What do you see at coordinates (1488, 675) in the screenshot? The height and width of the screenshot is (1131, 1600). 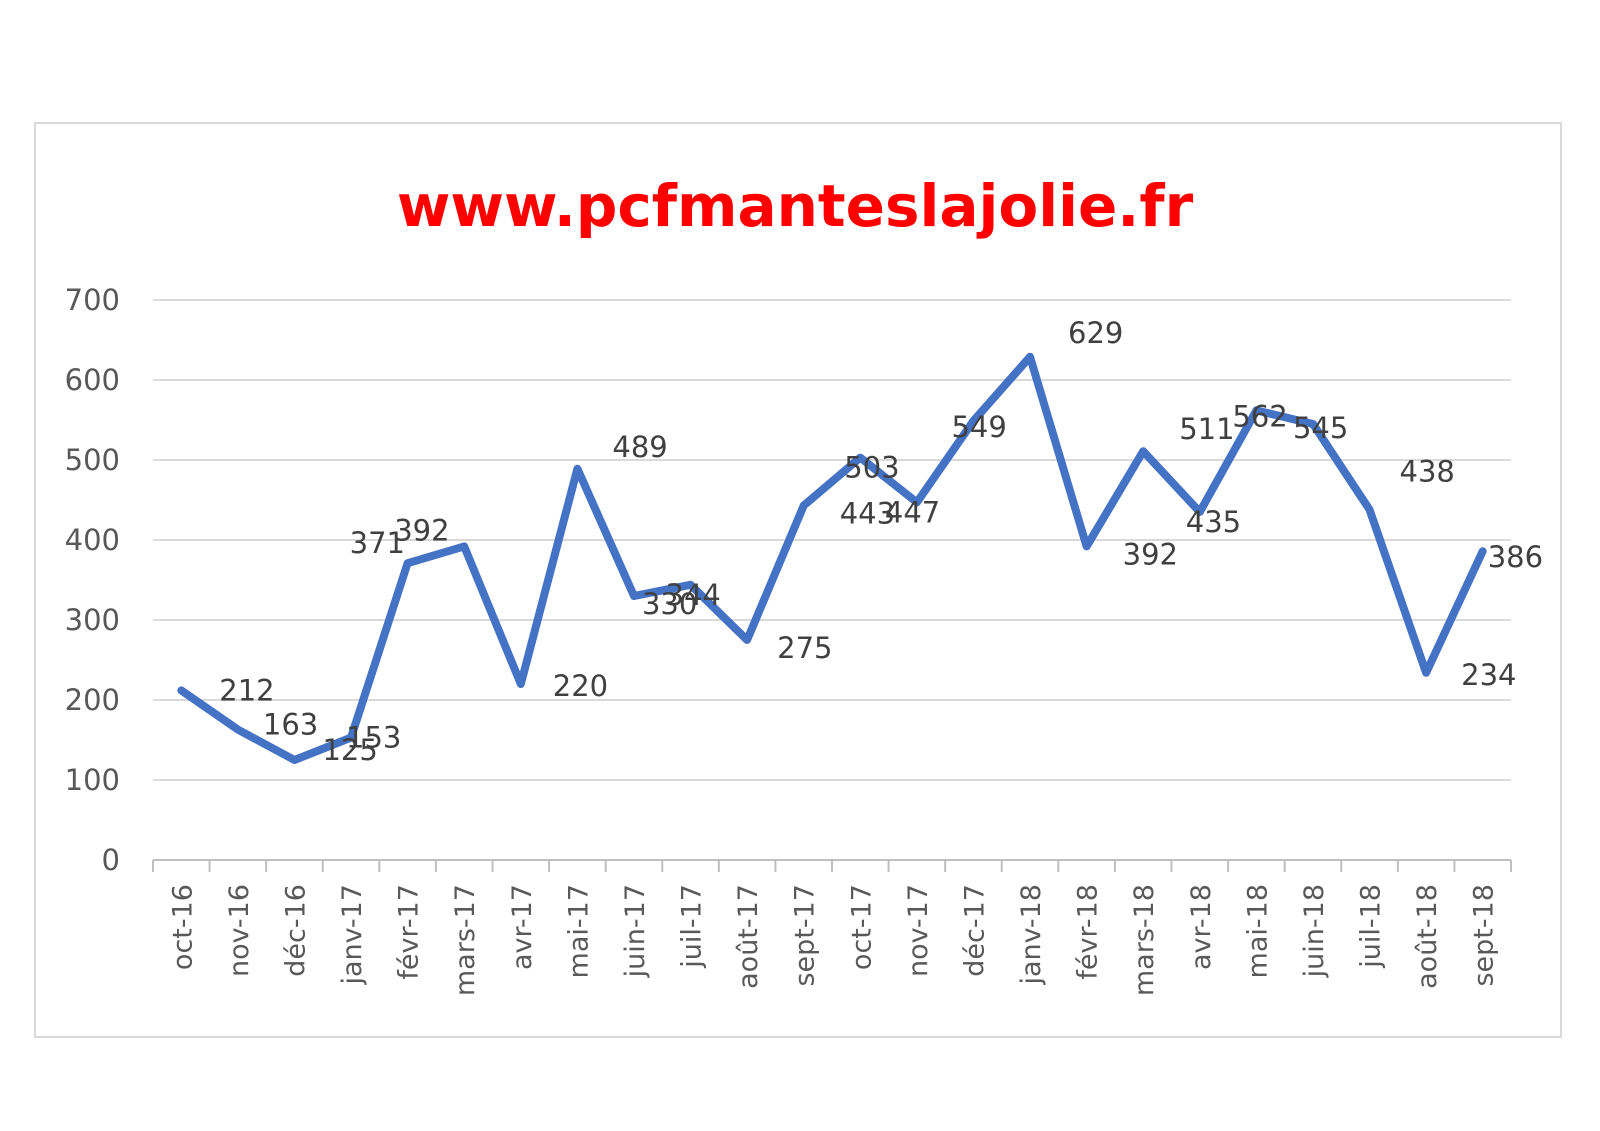 I see `data-label: 234` at bounding box center [1488, 675].